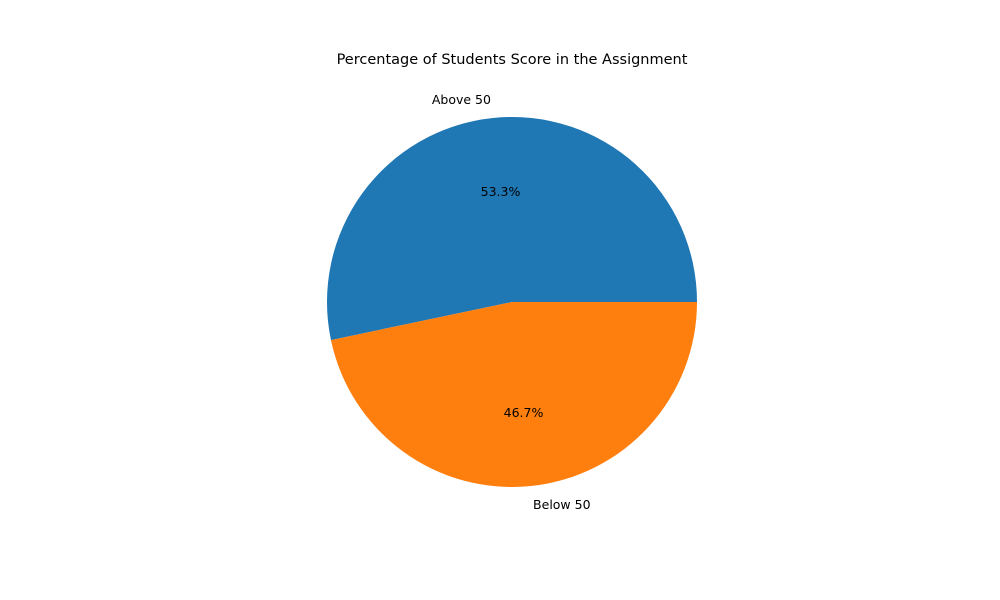  Describe the element at coordinates (501, 191) in the screenshot. I see `slice-percent-label: 53.3%` at that location.